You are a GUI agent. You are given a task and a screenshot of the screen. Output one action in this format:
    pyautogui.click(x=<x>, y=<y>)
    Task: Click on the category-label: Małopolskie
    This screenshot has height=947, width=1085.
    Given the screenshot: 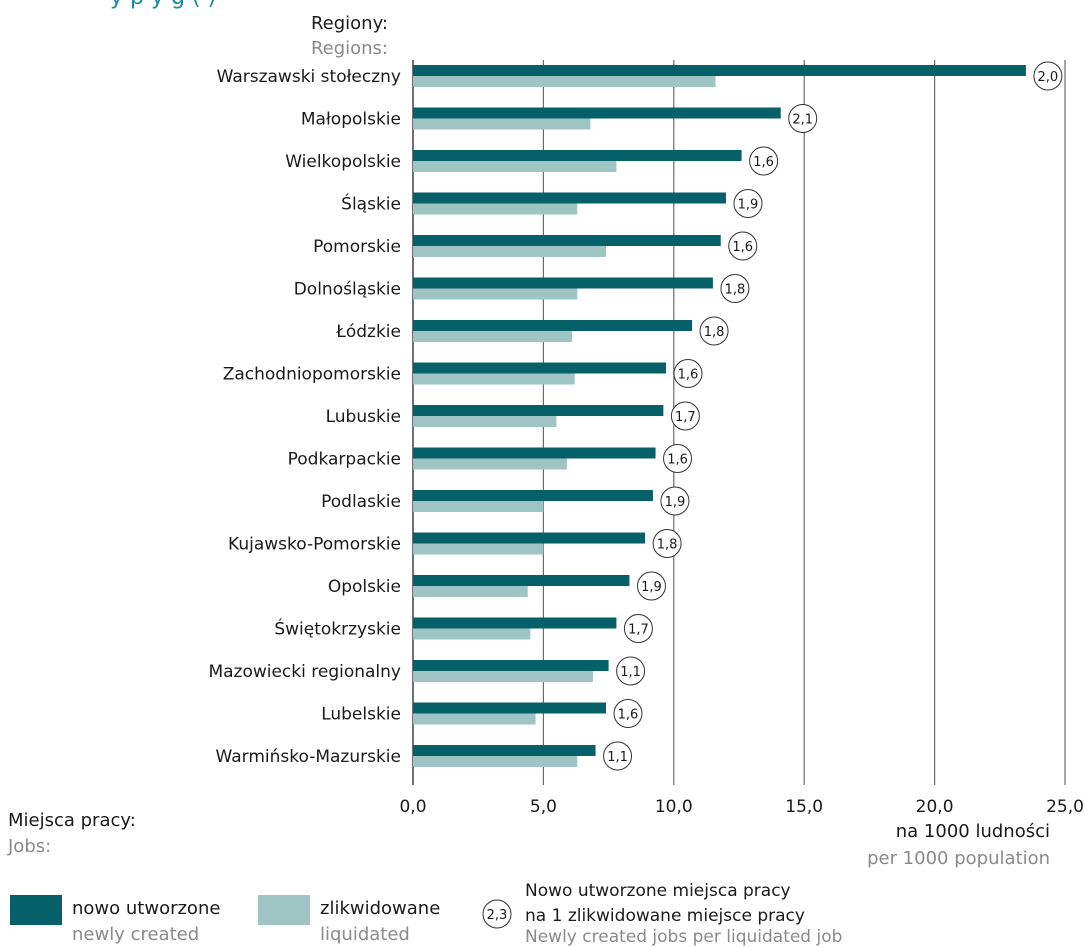 What is the action you would take?
    pyautogui.click(x=351, y=120)
    